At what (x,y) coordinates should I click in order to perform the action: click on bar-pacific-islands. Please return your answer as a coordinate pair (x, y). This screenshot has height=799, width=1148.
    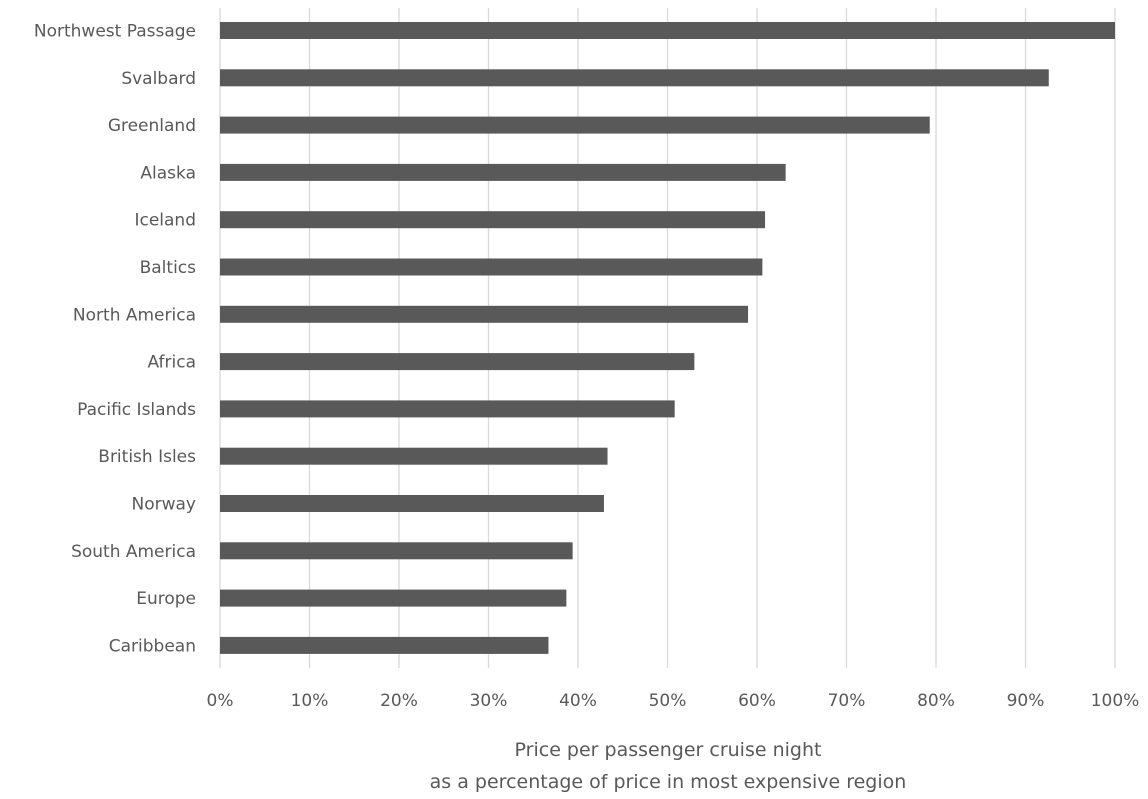
    Looking at the image, I should click on (447, 409).